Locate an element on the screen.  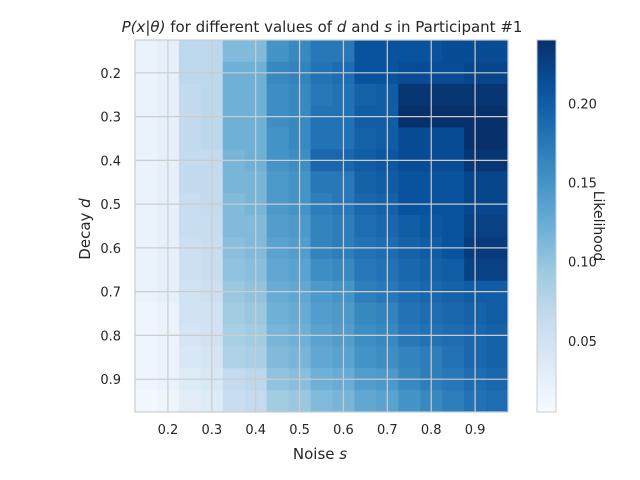
colorbar-label: Likelihood is located at coordinates (598, 226).